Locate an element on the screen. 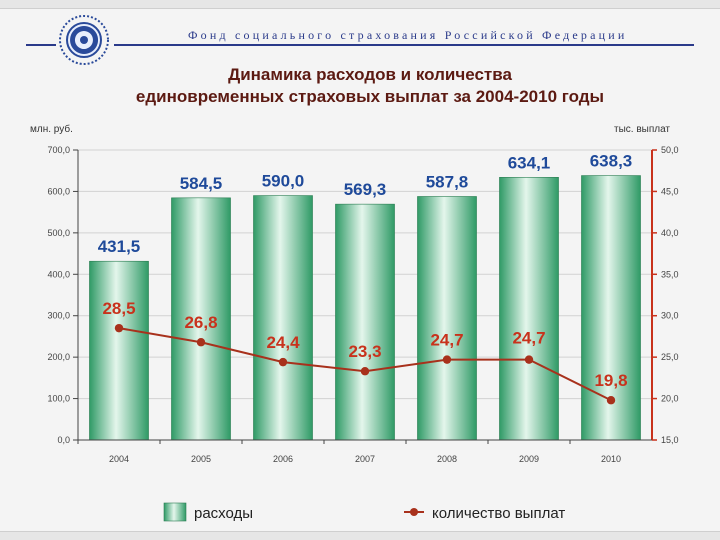 This screenshot has width=720, height=540. right-tick-label: 50,0 is located at coordinates (670, 150).